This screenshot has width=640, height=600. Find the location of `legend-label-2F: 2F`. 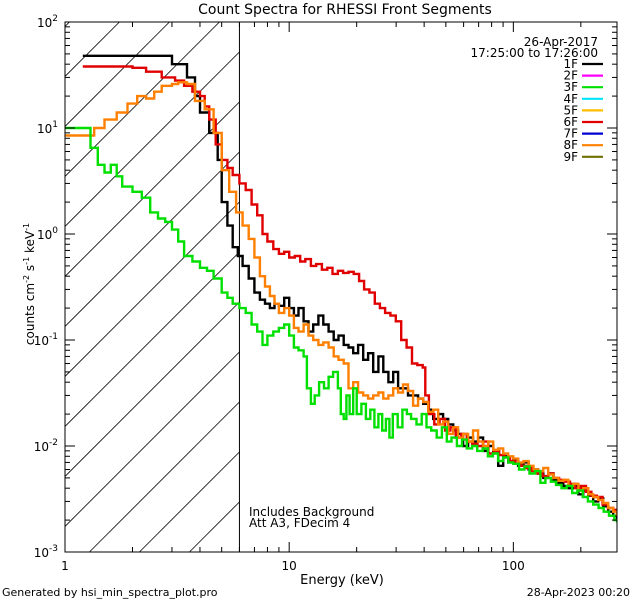

legend-label-2F: 2F is located at coordinates (570, 76).